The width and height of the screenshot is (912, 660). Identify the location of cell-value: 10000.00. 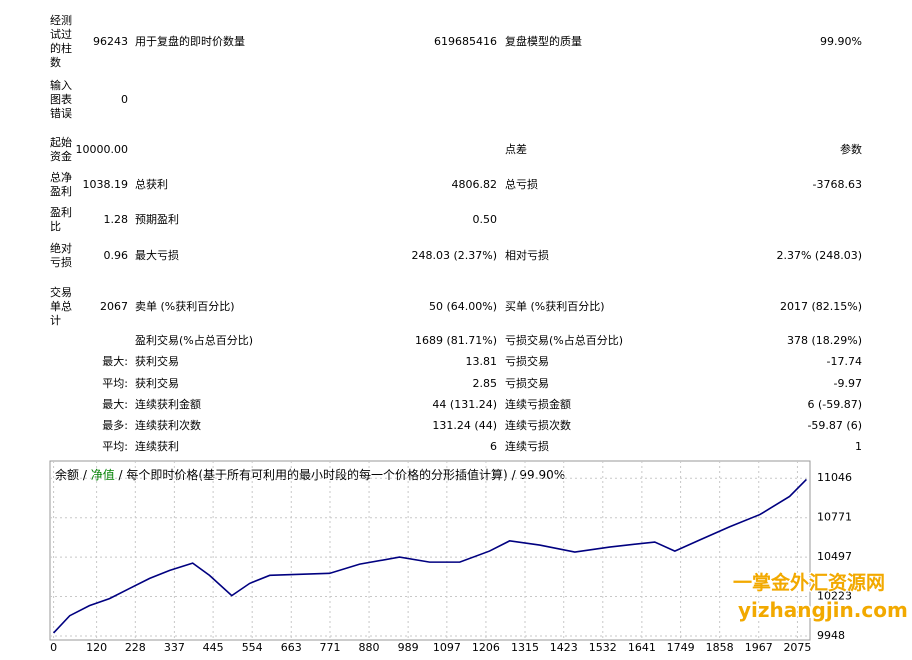
(102, 149).